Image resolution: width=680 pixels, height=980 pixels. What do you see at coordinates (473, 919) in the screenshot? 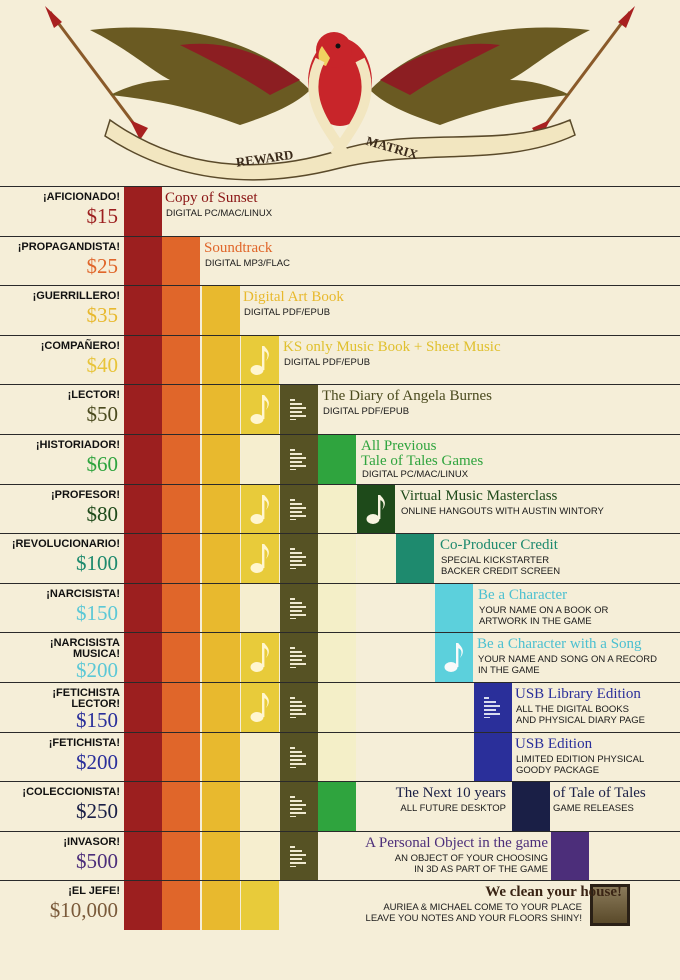
I see `reward-description: LEAVE YOU NOTES AND YOUR FLOORS SHINY!` at bounding box center [473, 919].